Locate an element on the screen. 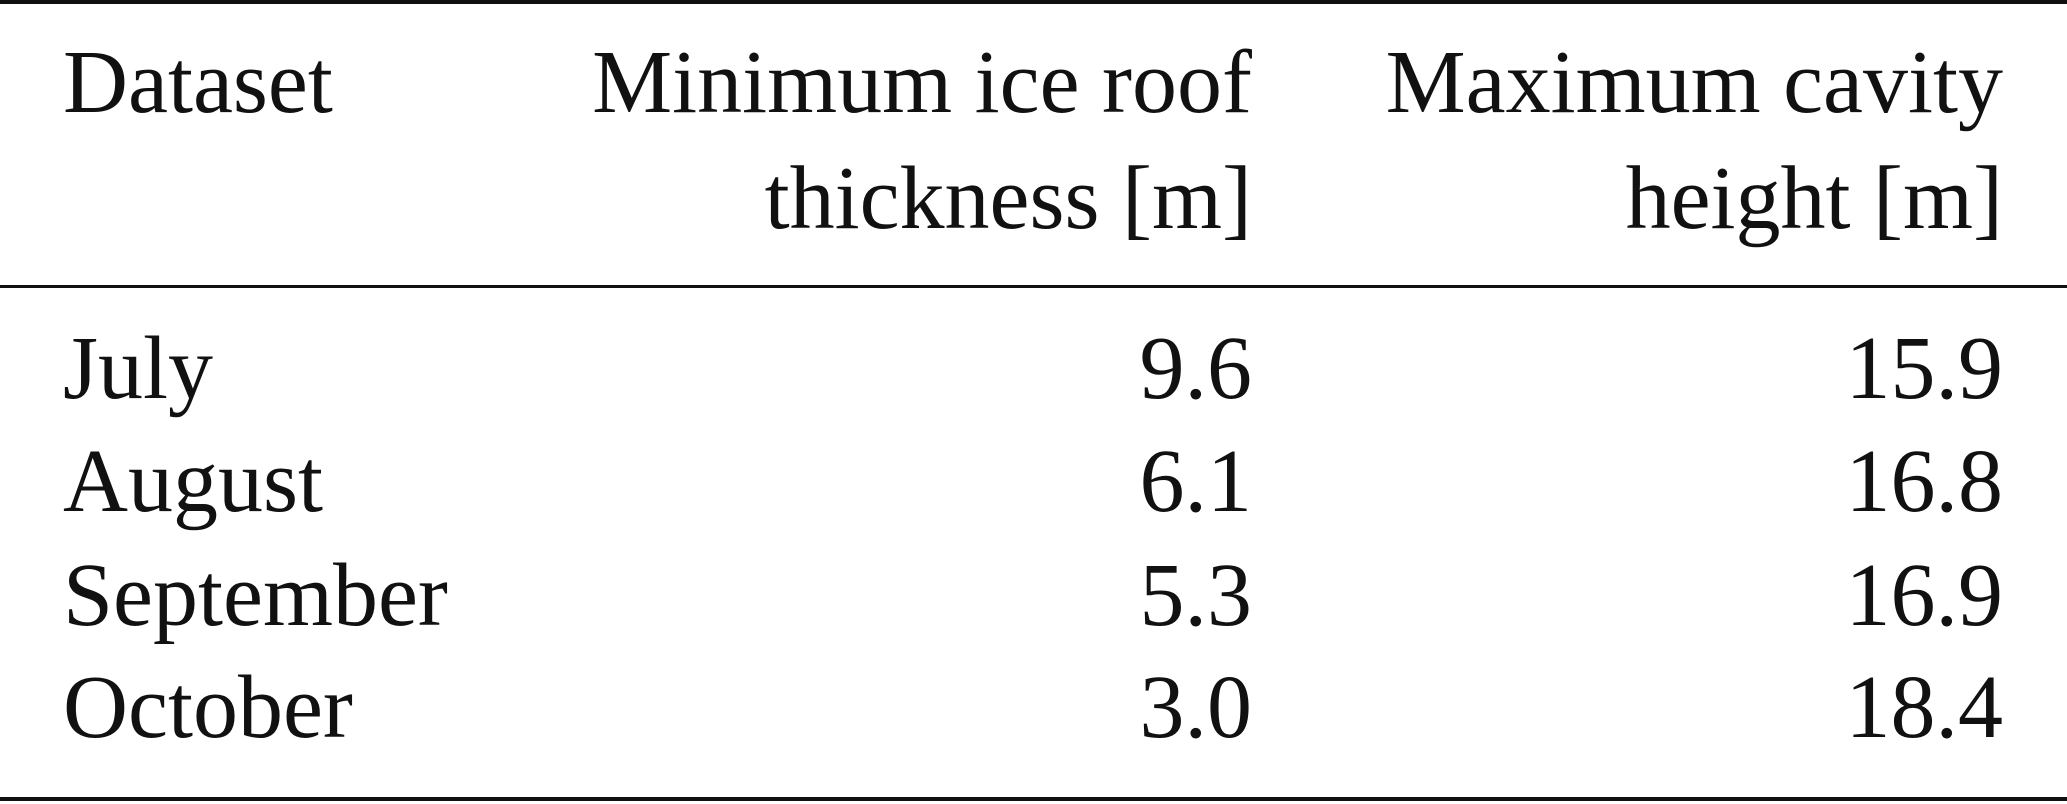  data-cell: 16.8 is located at coordinates (1924, 481).